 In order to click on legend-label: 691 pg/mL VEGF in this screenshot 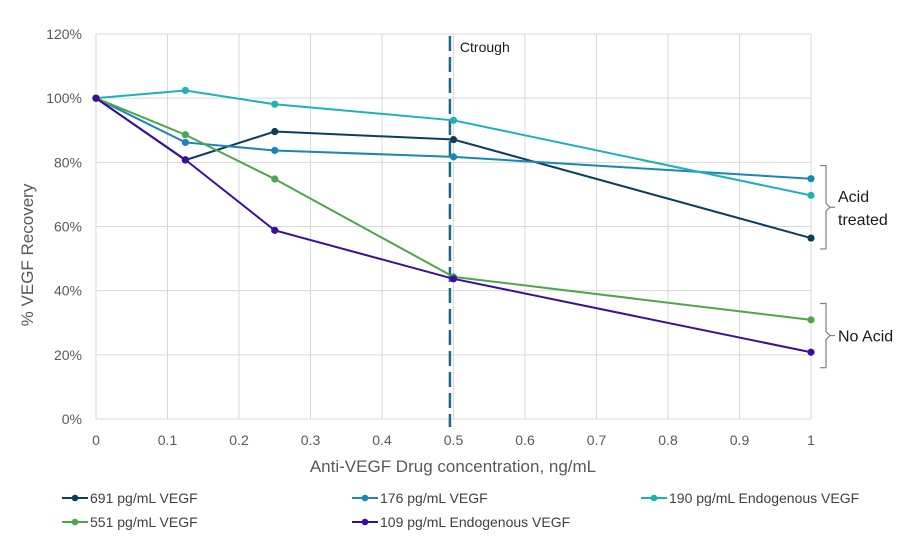, I will do `click(144, 498)`.